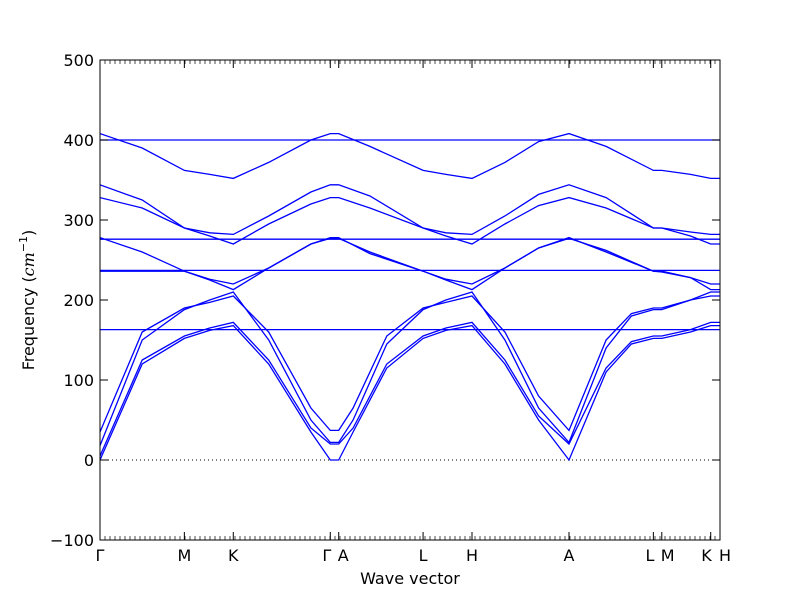  Describe the element at coordinates (78, 60) in the screenshot. I see `y-tick-label: 500` at that location.